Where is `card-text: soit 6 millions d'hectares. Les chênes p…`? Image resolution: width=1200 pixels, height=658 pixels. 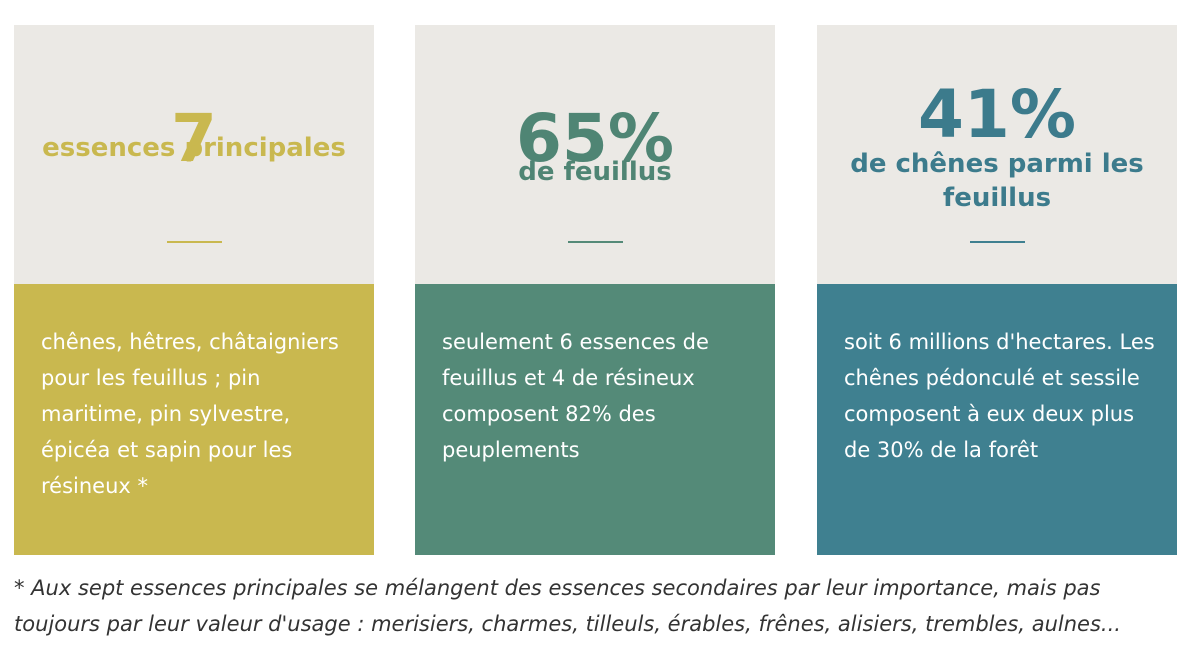 card-text: soit 6 millions d'hectares. Les chênes p… is located at coordinates (999, 396).